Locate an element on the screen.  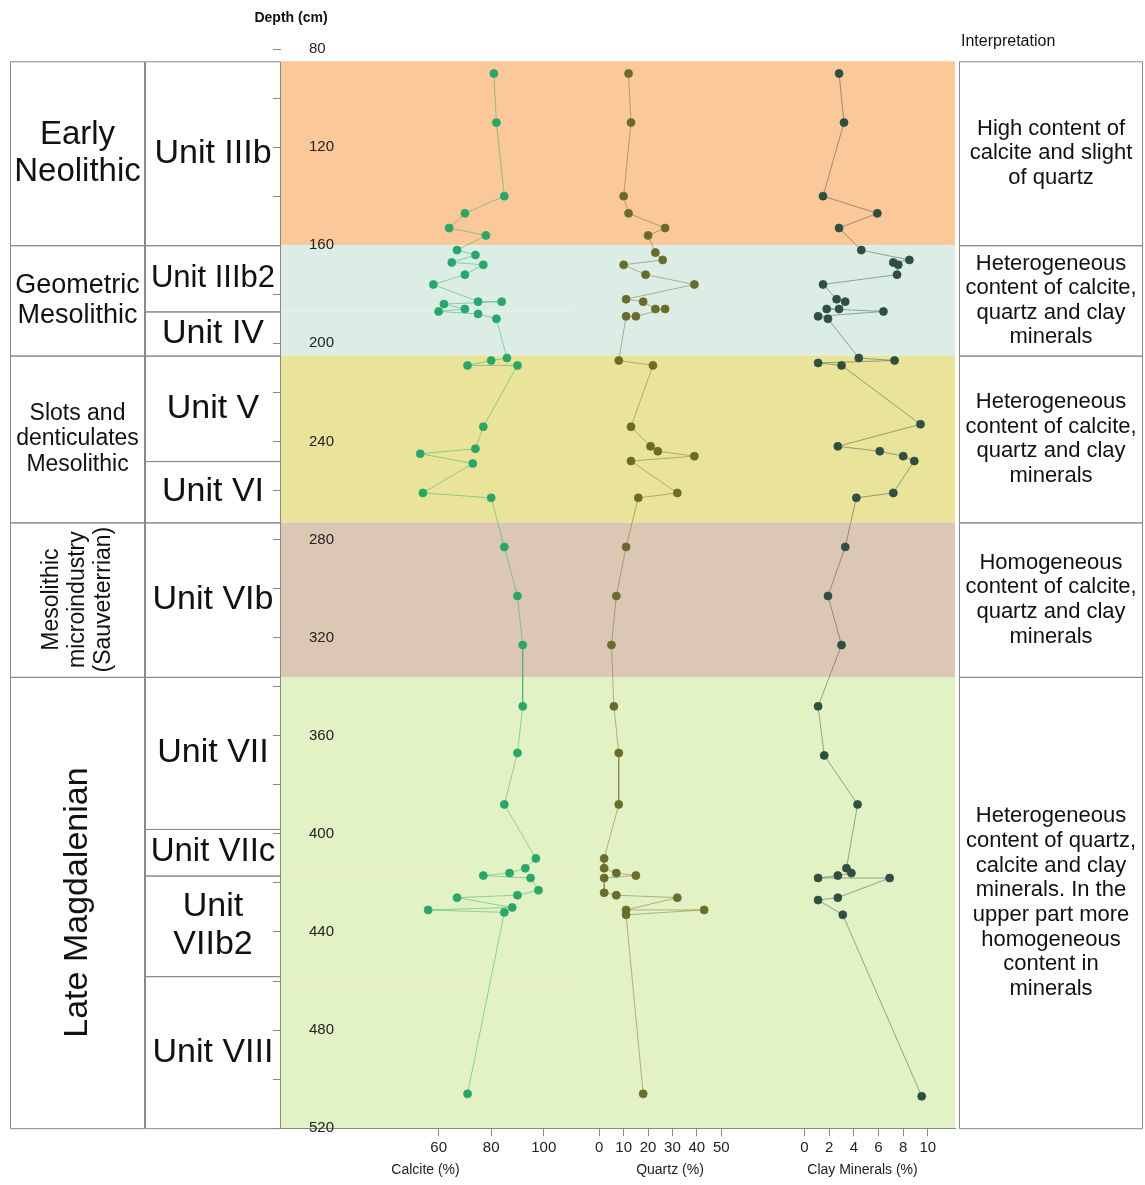
x-tick-label: 0 is located at coordinates (599, 1147).